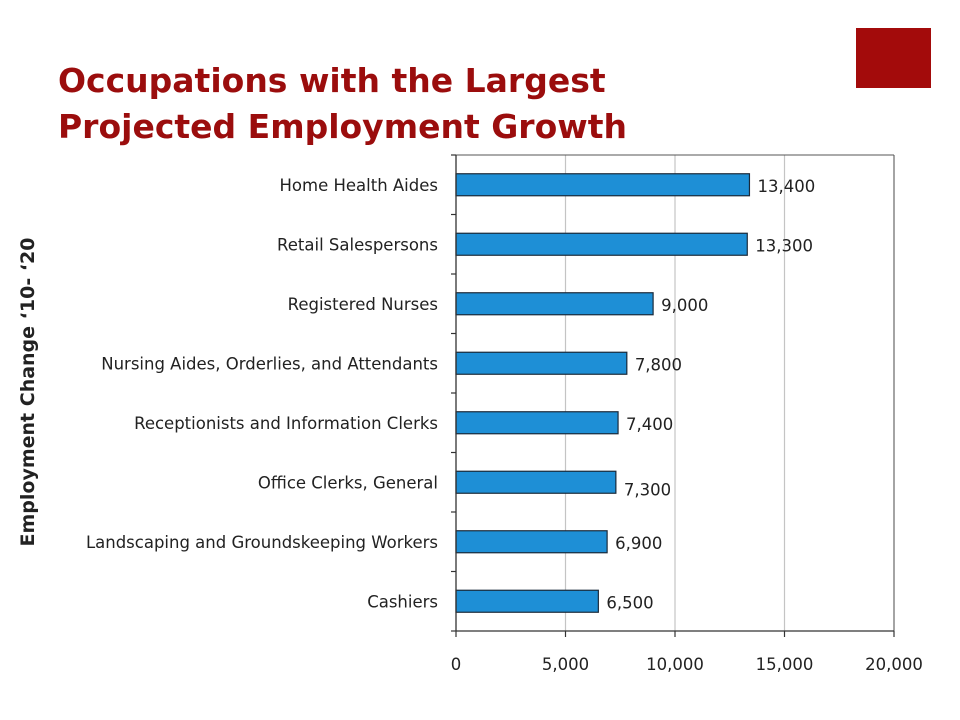 The image size is (960, 720). What do you see at coordinates (647, 489) in the screenshot?
I see `data-label: 7,300` at bounding box center [647, 489].